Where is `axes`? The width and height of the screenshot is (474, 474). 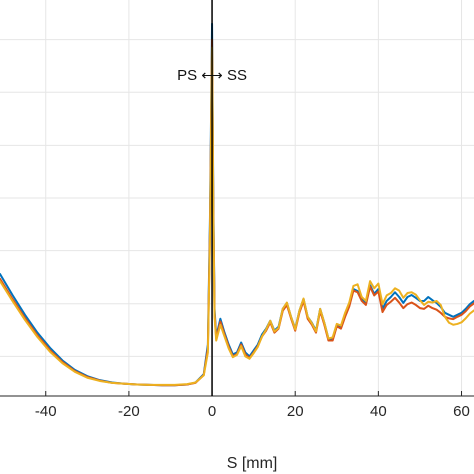 axes is located at coordinates (237, 394).